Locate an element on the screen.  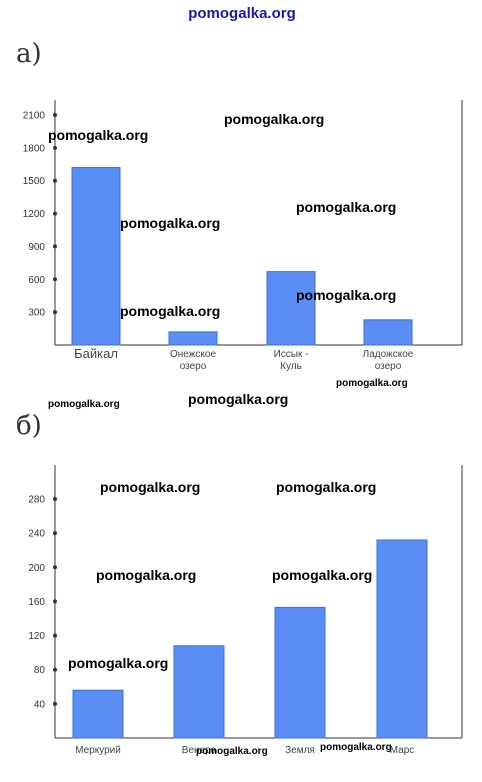
chart-b-y-tick-label: 240 is located at coordinates (36, 534).